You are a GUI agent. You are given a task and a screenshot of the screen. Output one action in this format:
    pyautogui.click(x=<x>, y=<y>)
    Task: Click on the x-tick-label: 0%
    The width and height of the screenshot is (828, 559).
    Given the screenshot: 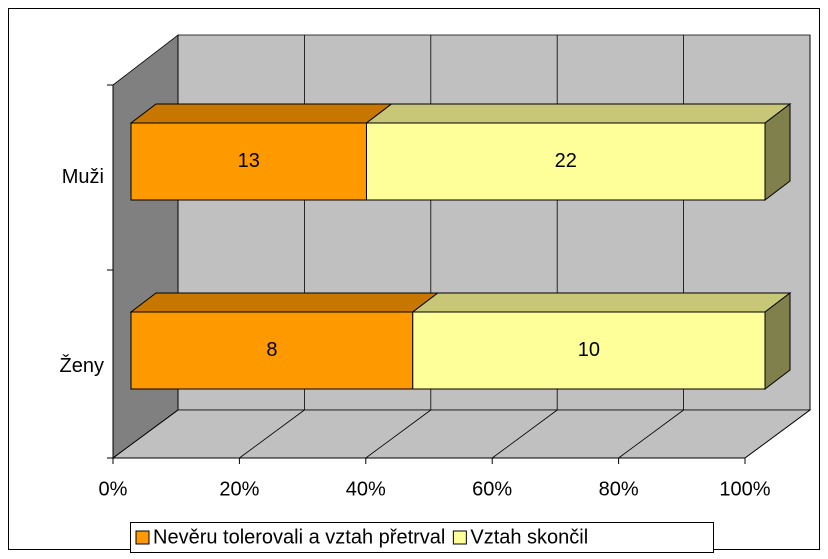 What is the action you would take?
    pyautogui.click(x=113, y=489)
    